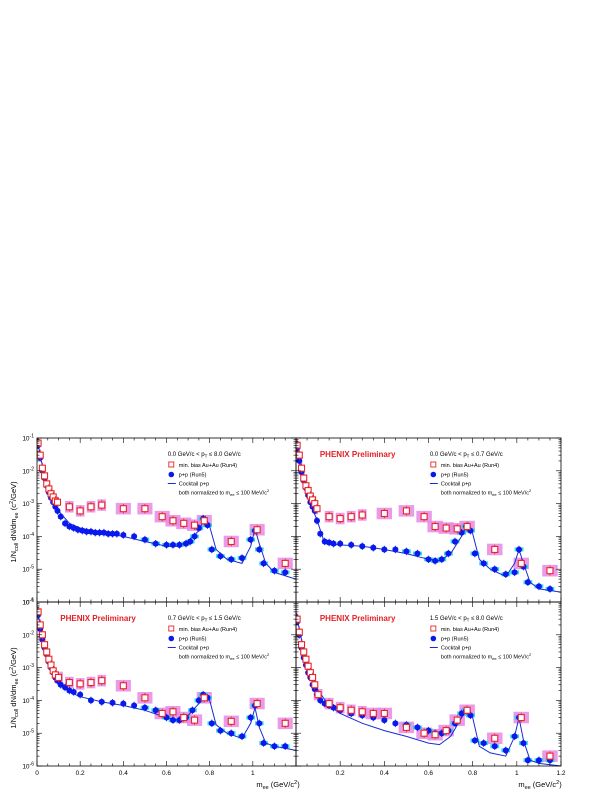 Image resolution: width=615 pixels, height=795 pixels. I want to click on legend-cocktail-label: Cocktail p+p, so click(456, 485).